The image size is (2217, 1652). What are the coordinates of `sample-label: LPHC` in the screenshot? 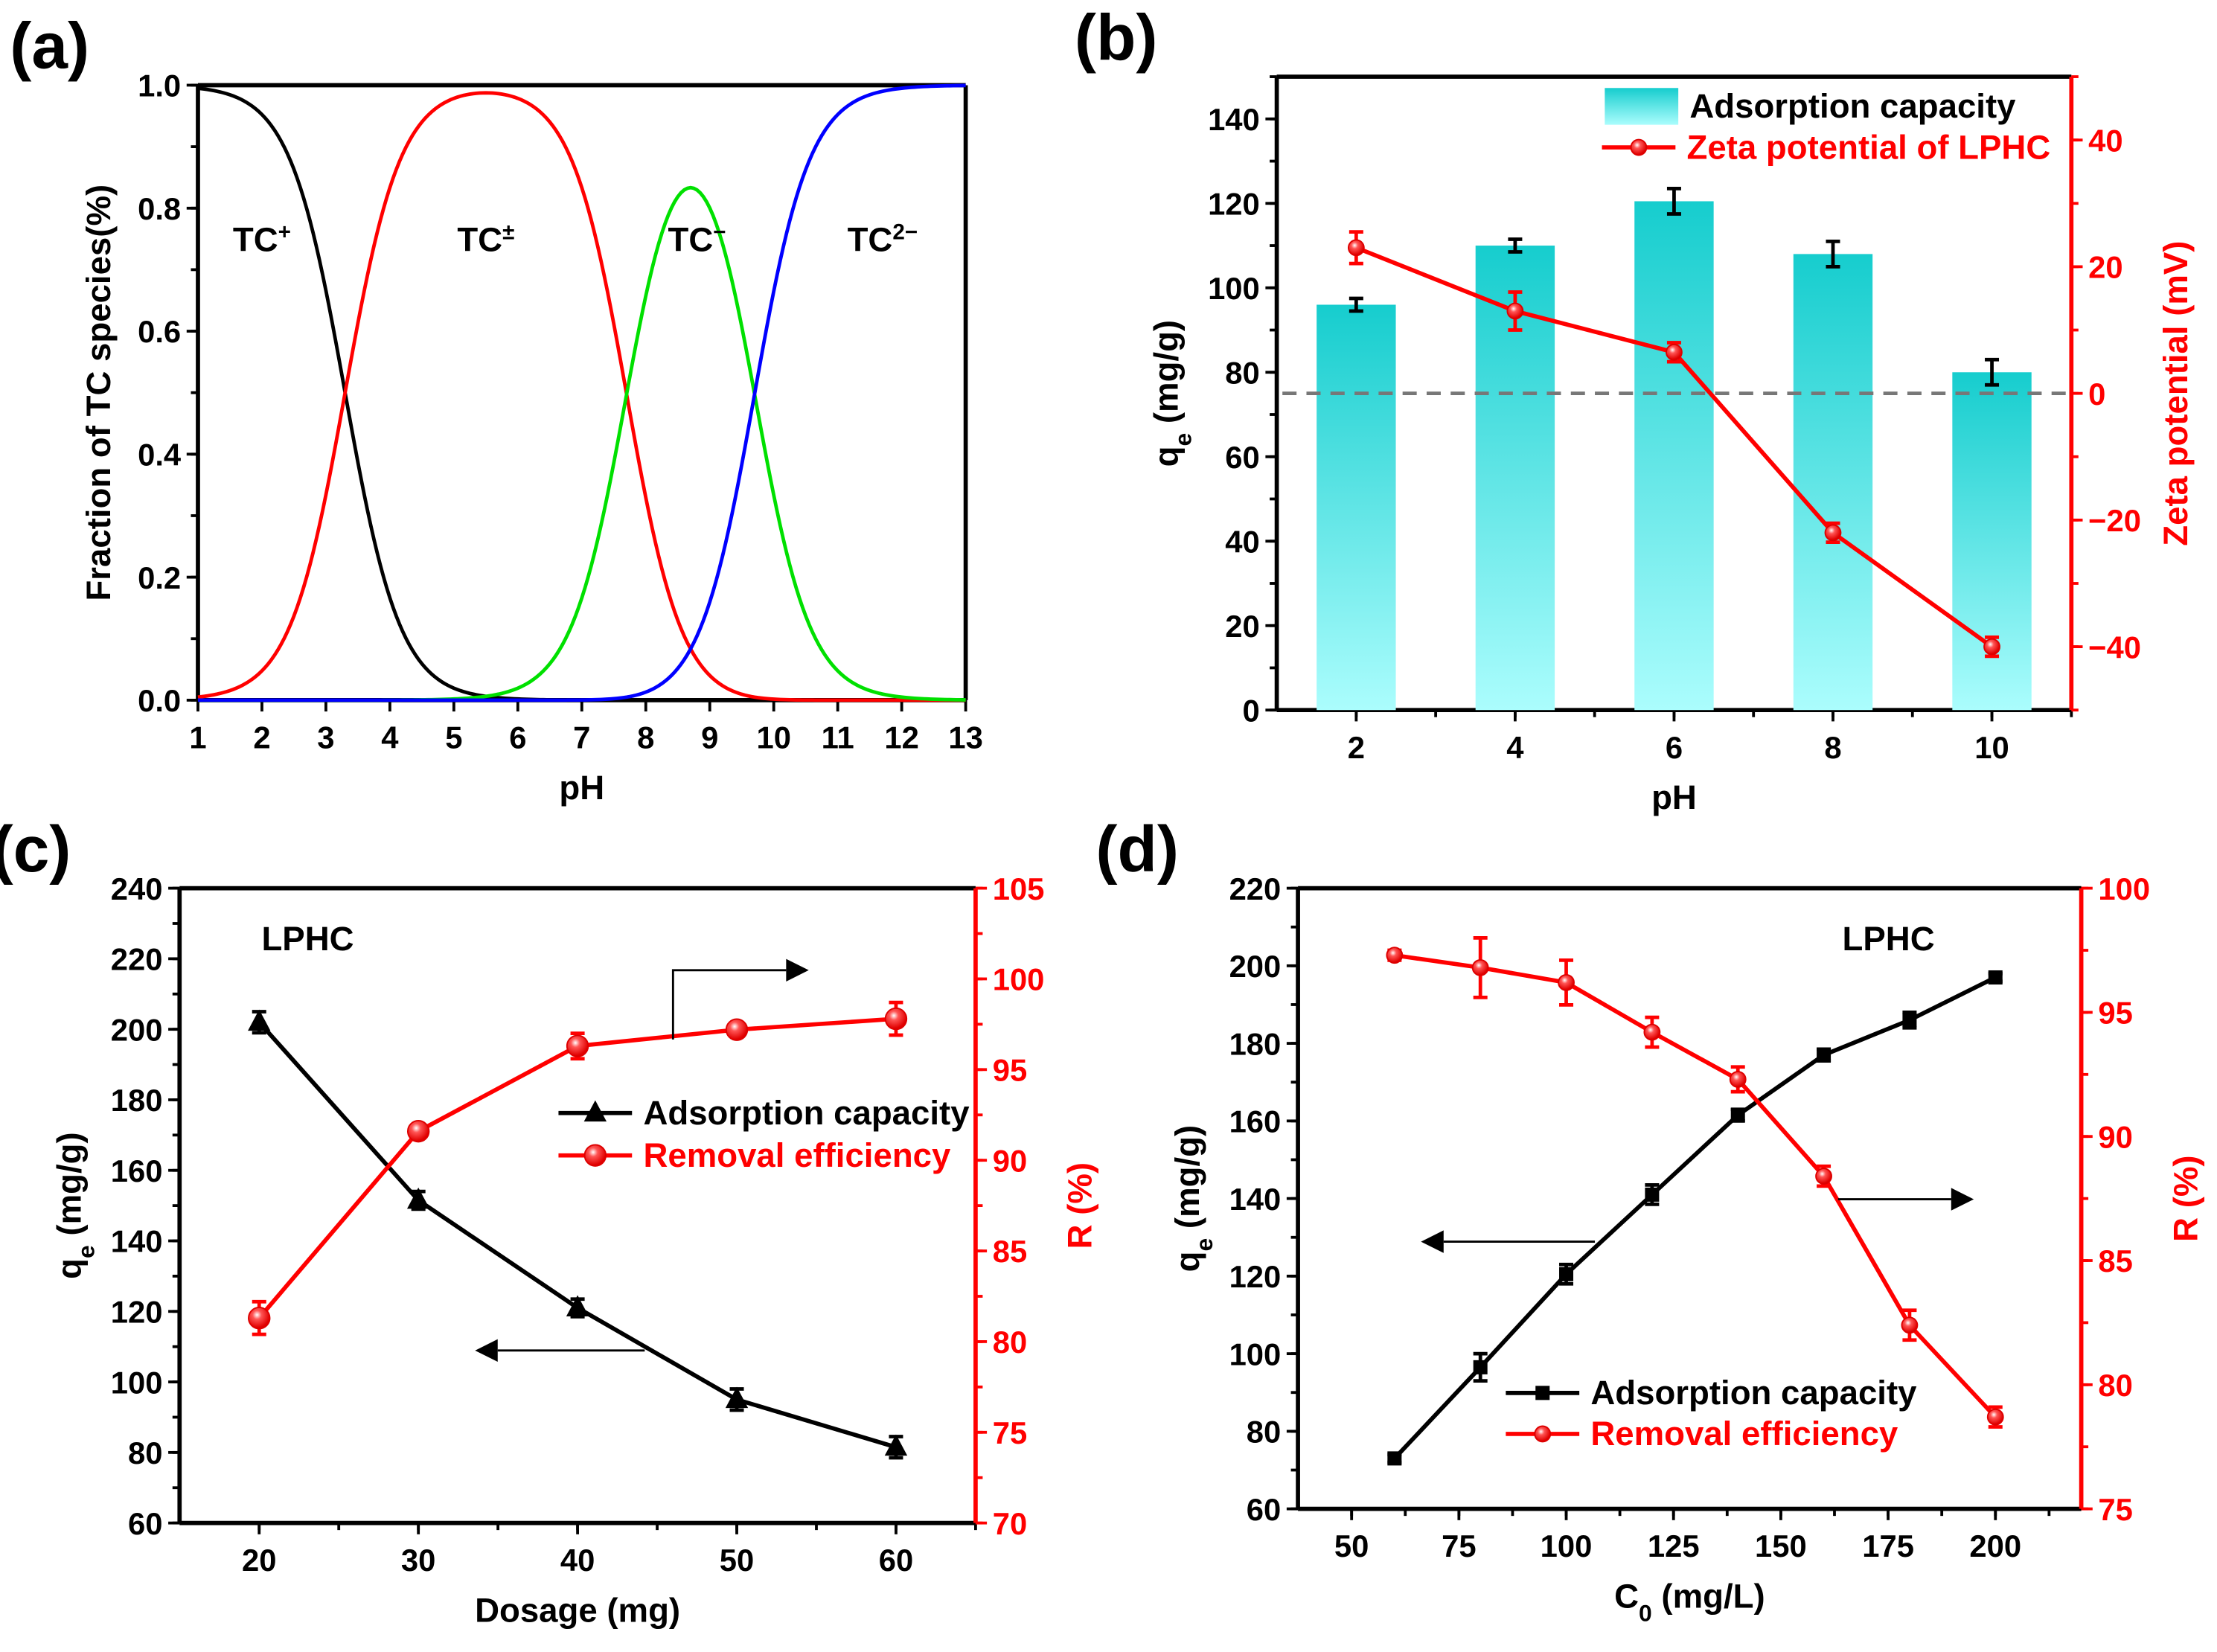 It's located at (1889, 939).